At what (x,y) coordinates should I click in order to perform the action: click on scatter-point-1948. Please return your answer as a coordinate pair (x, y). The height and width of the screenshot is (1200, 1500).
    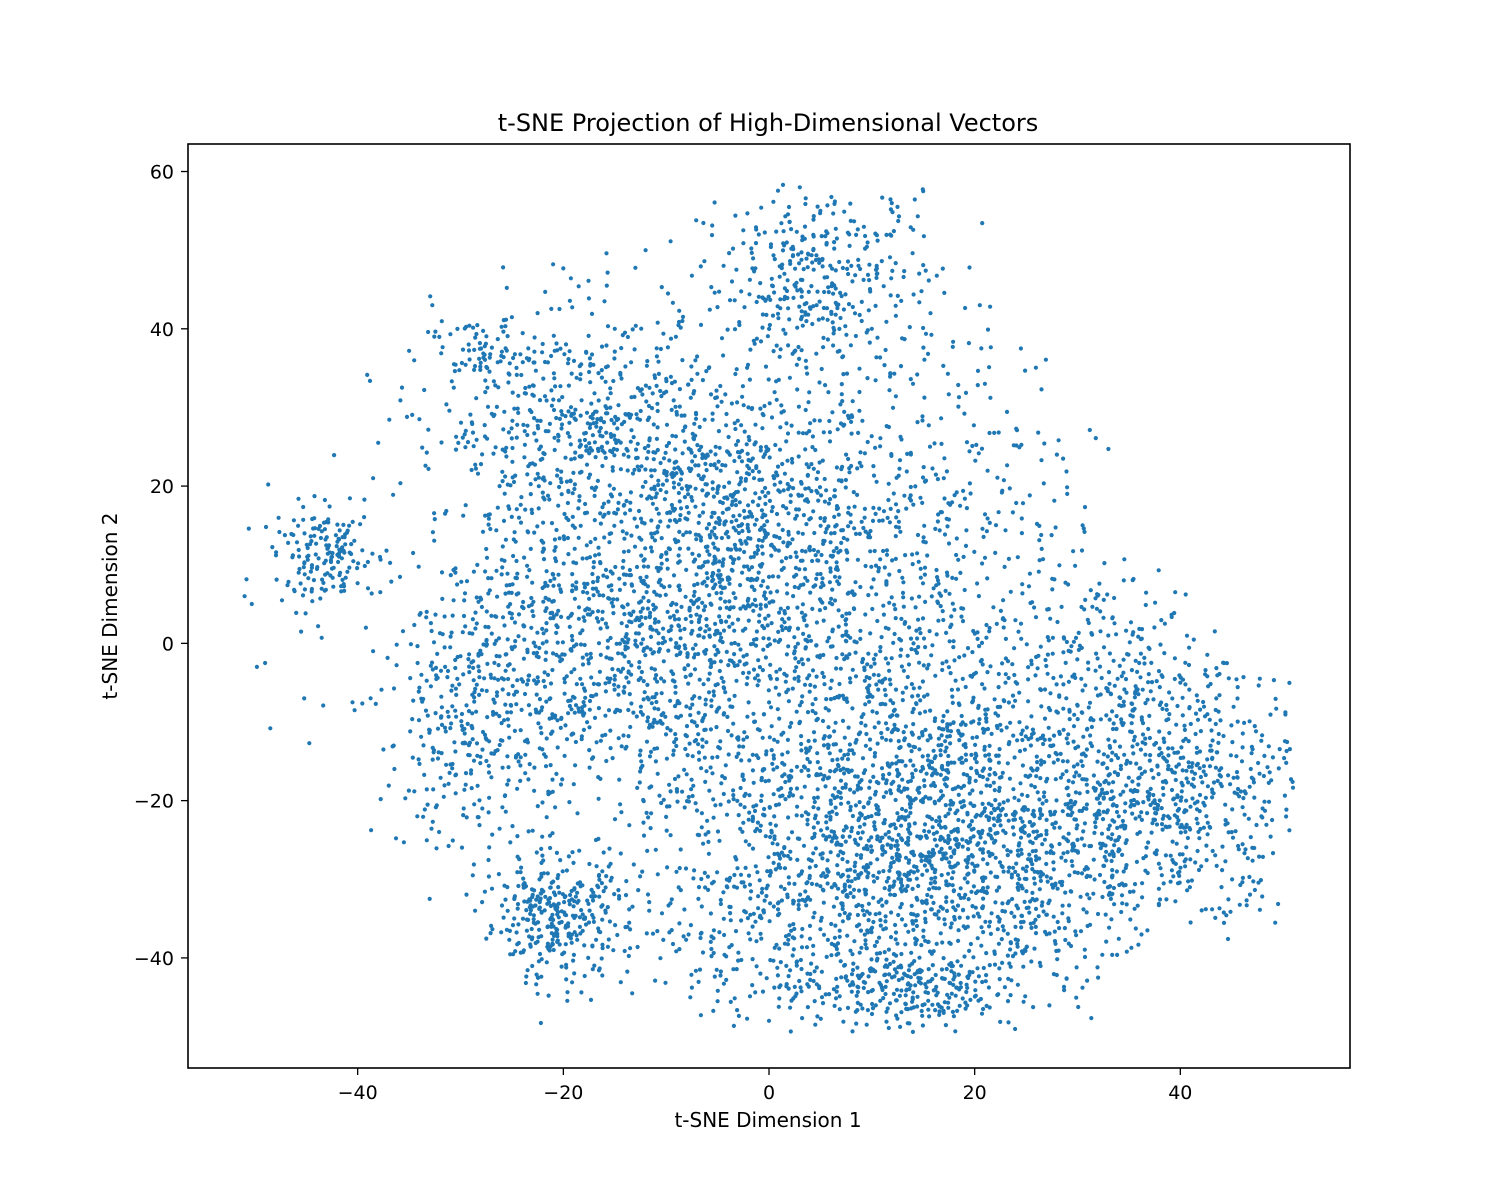
    Looking at the image, I should click on (828, 940).